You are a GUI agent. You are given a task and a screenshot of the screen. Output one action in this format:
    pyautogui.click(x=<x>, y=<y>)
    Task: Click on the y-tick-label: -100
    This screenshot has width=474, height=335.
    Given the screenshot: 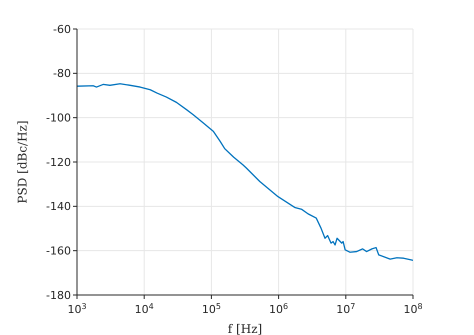 What is the action you would take?
    pyautogui.click(x=58, y=118)
    